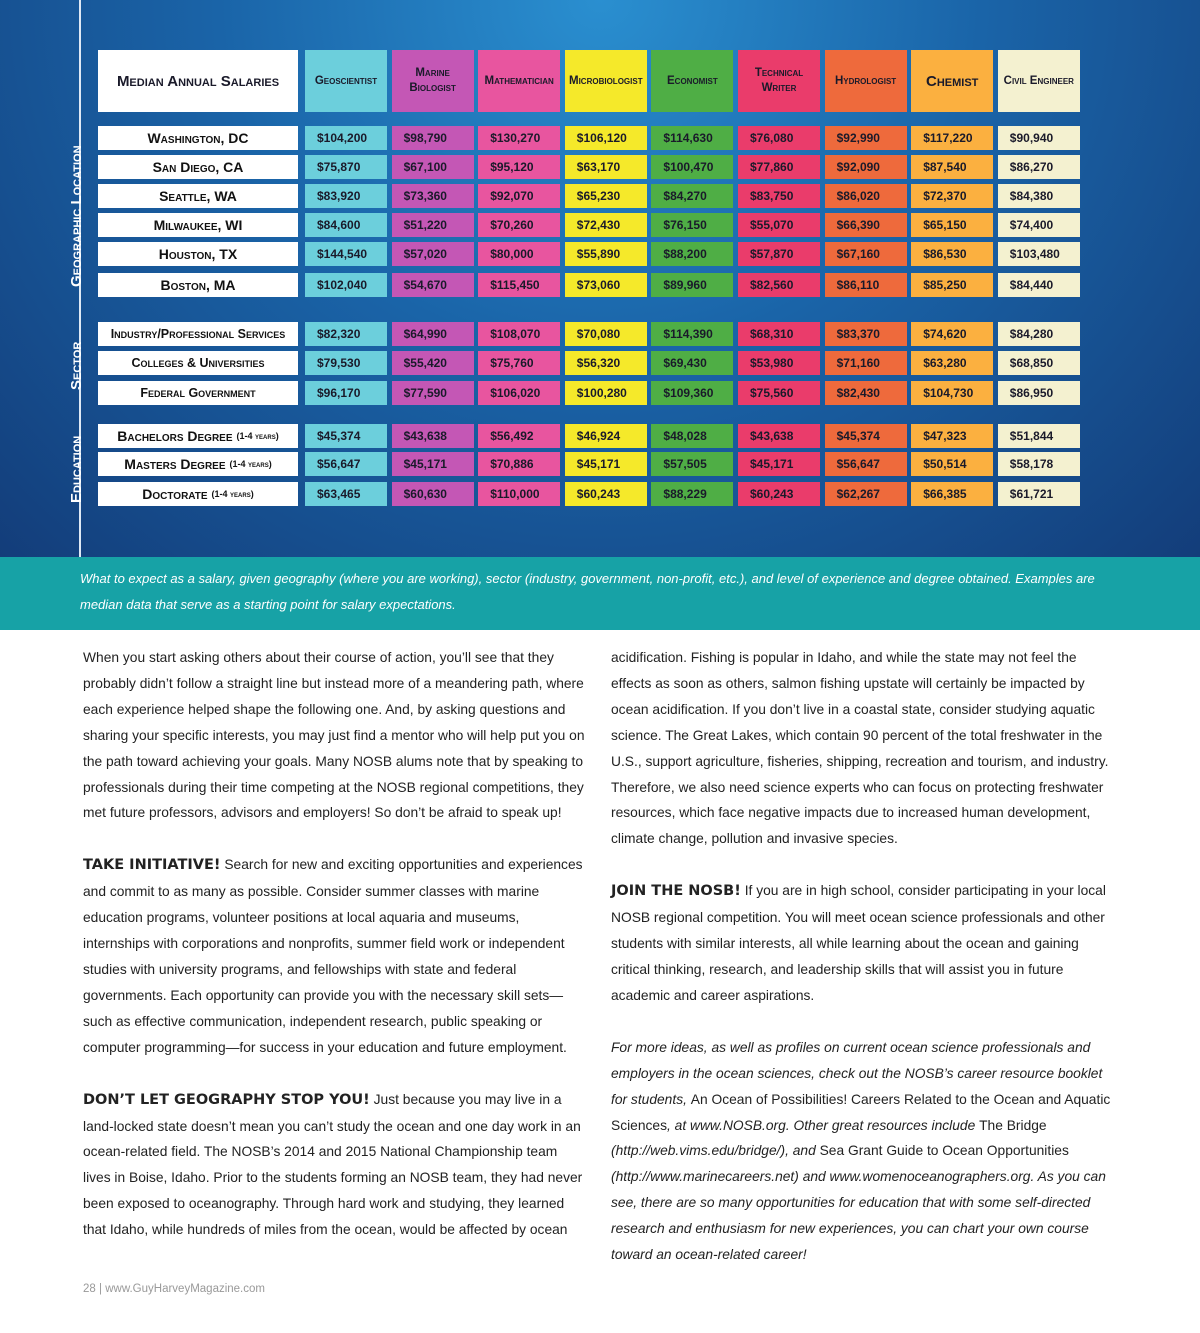  I want to click on salary-cell: $106,020, so click(519, 393).